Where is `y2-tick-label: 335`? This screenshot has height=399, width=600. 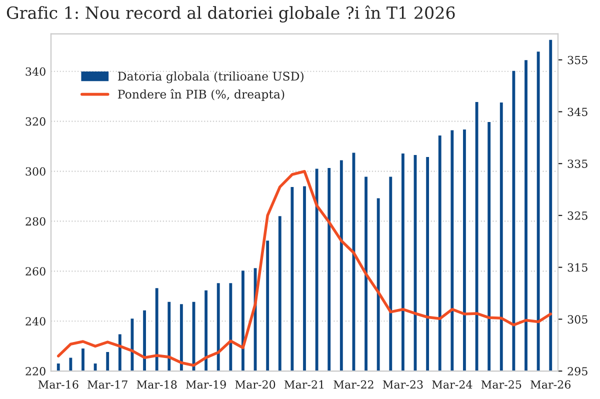 y2-tick-label: 335 is located at coordinates (578, 164).